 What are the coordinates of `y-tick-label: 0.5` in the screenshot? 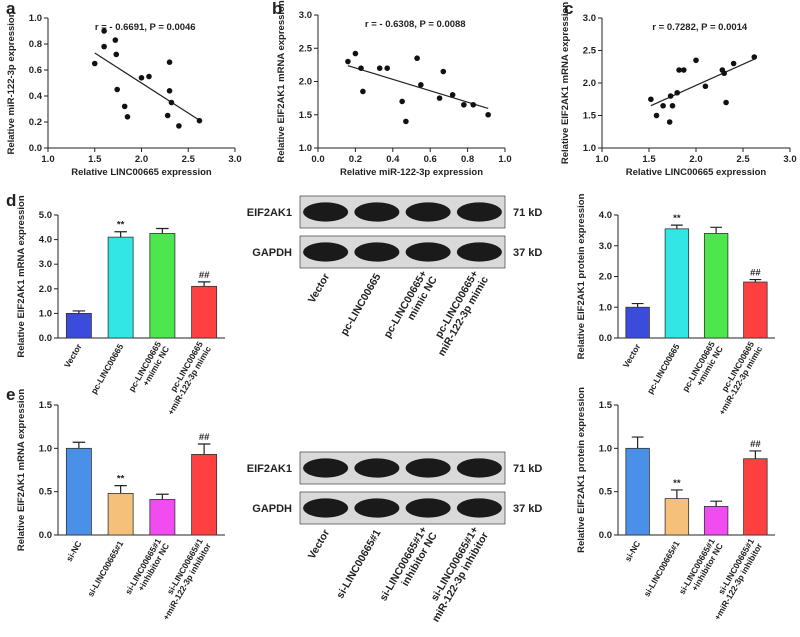 It's located at (46, 492).